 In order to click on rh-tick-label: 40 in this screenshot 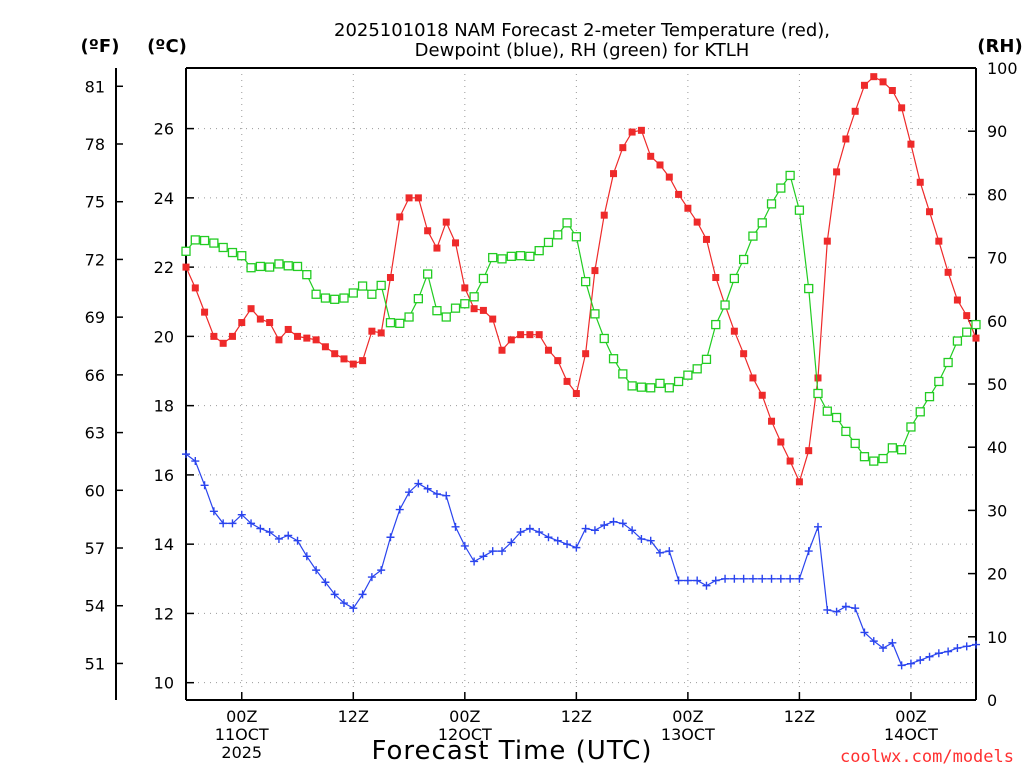, I will do `click(997, 447)`.